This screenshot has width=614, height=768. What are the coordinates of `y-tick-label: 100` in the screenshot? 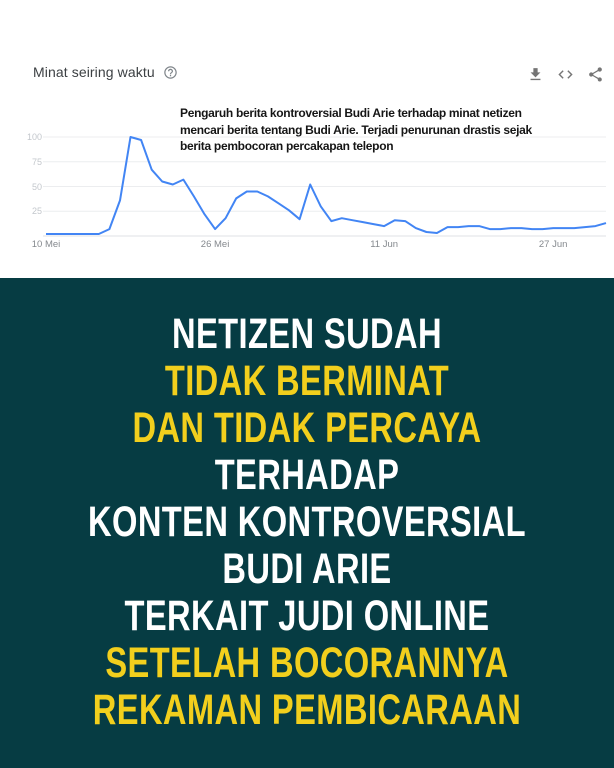 It's located at (34, 137).